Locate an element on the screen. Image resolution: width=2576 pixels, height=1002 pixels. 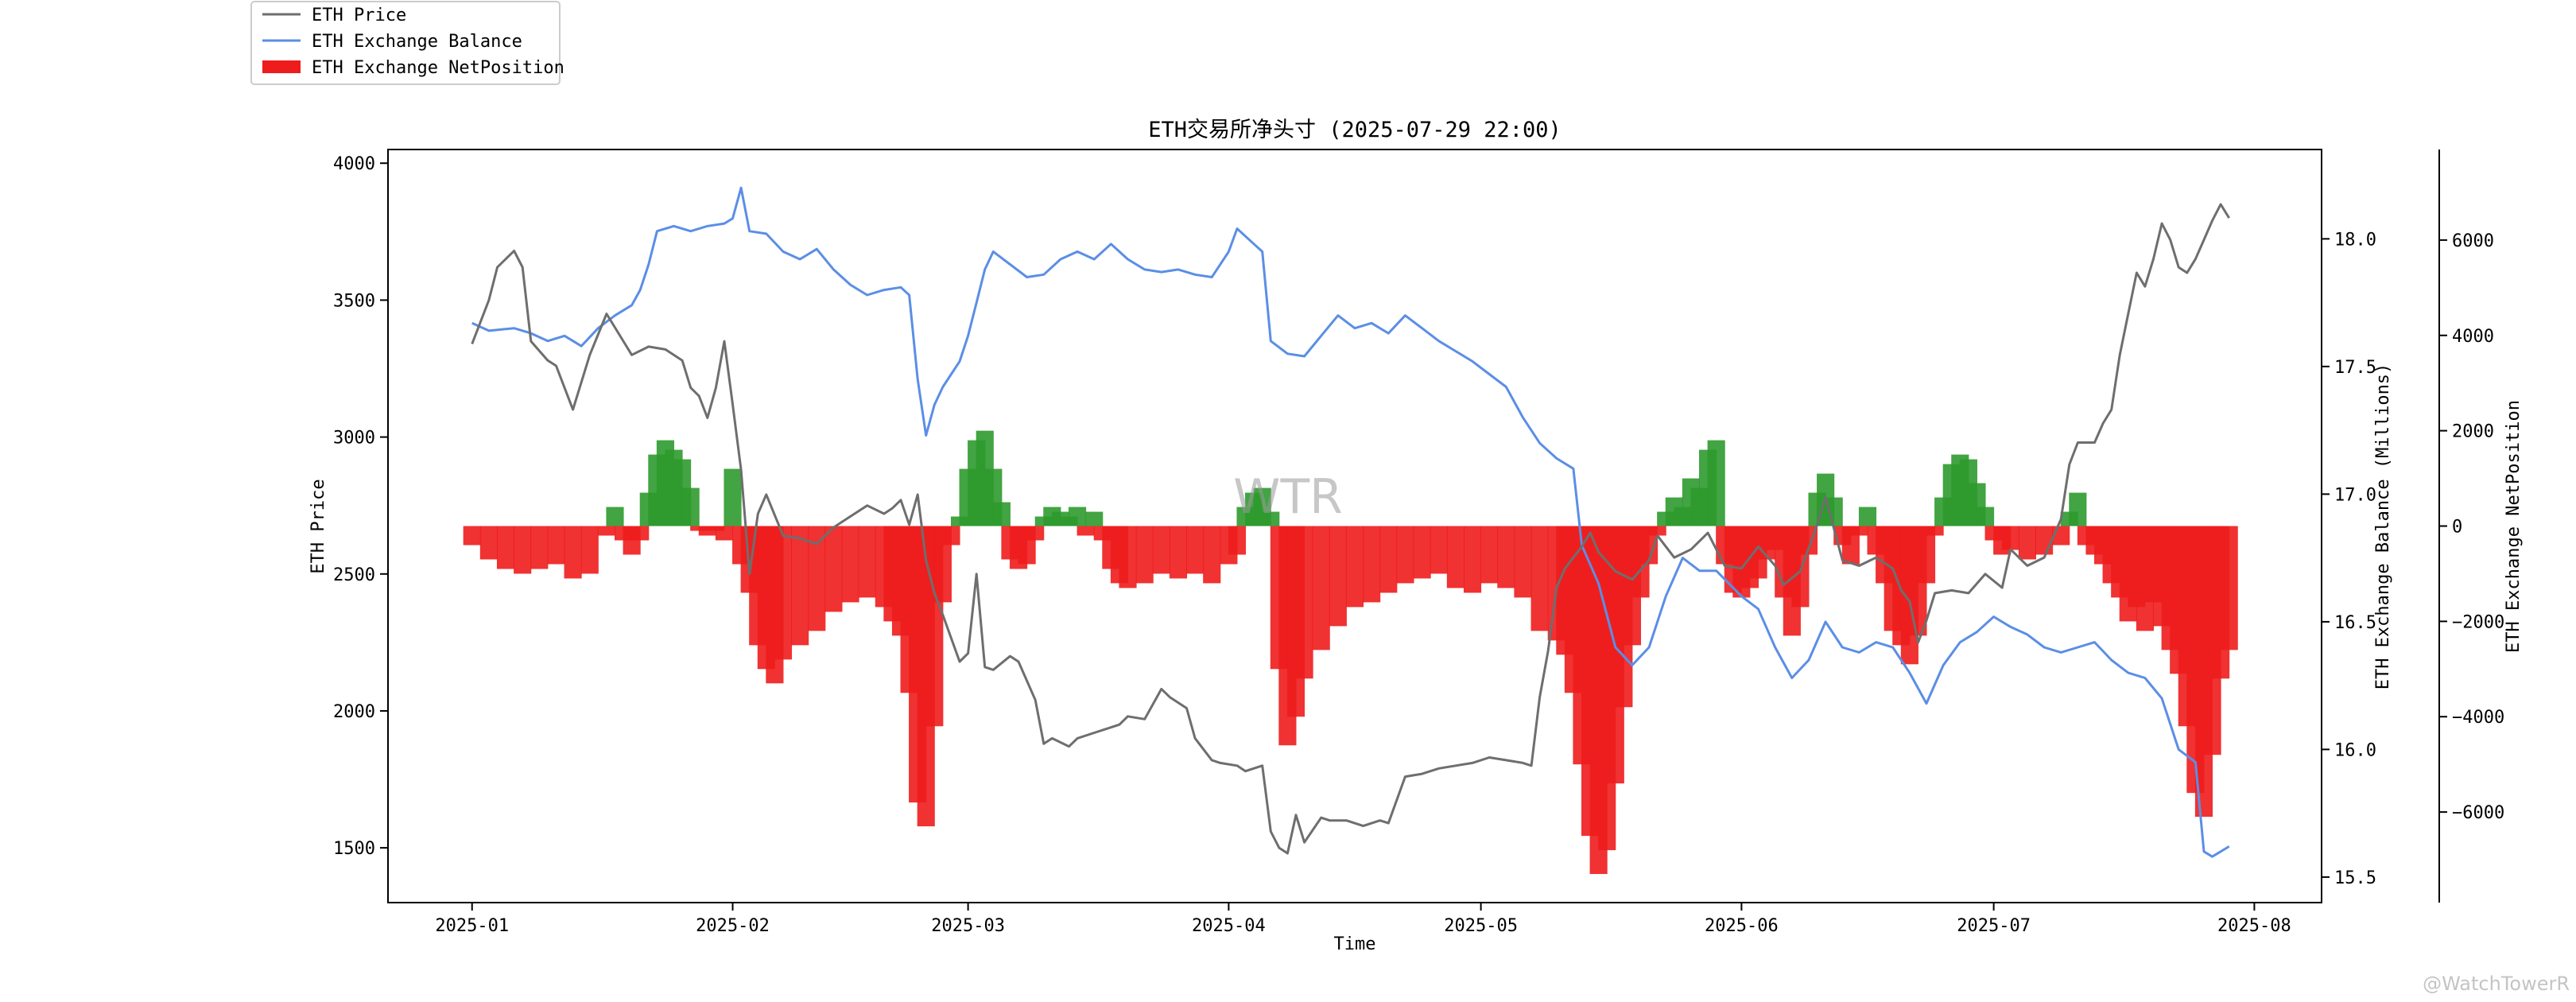
y-right2-tick-label: 6000 is located at coordinates (2473, 241).